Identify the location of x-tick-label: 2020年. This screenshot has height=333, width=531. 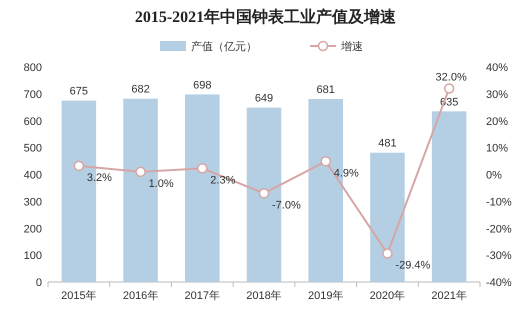
(388, 296).